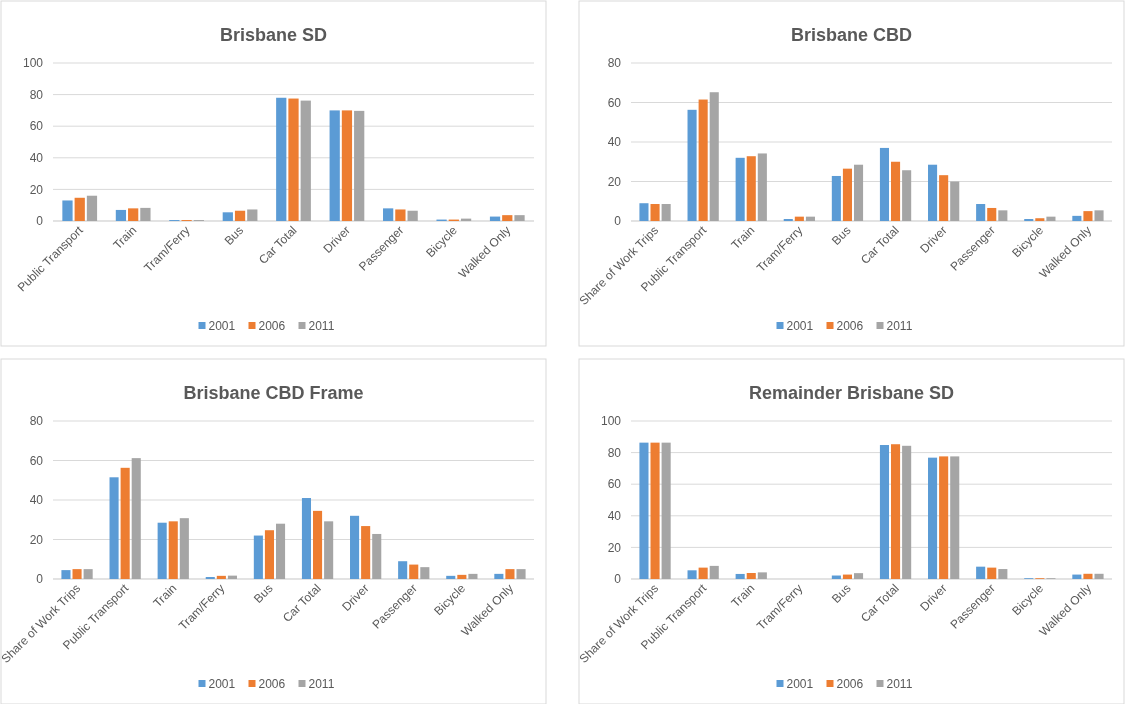 This screenshot has height=704, width=1126. What do you see at coordinates (33, 63) in the screenshot?
I see `y-tick-label: 100` at bounding box center [33, 63].